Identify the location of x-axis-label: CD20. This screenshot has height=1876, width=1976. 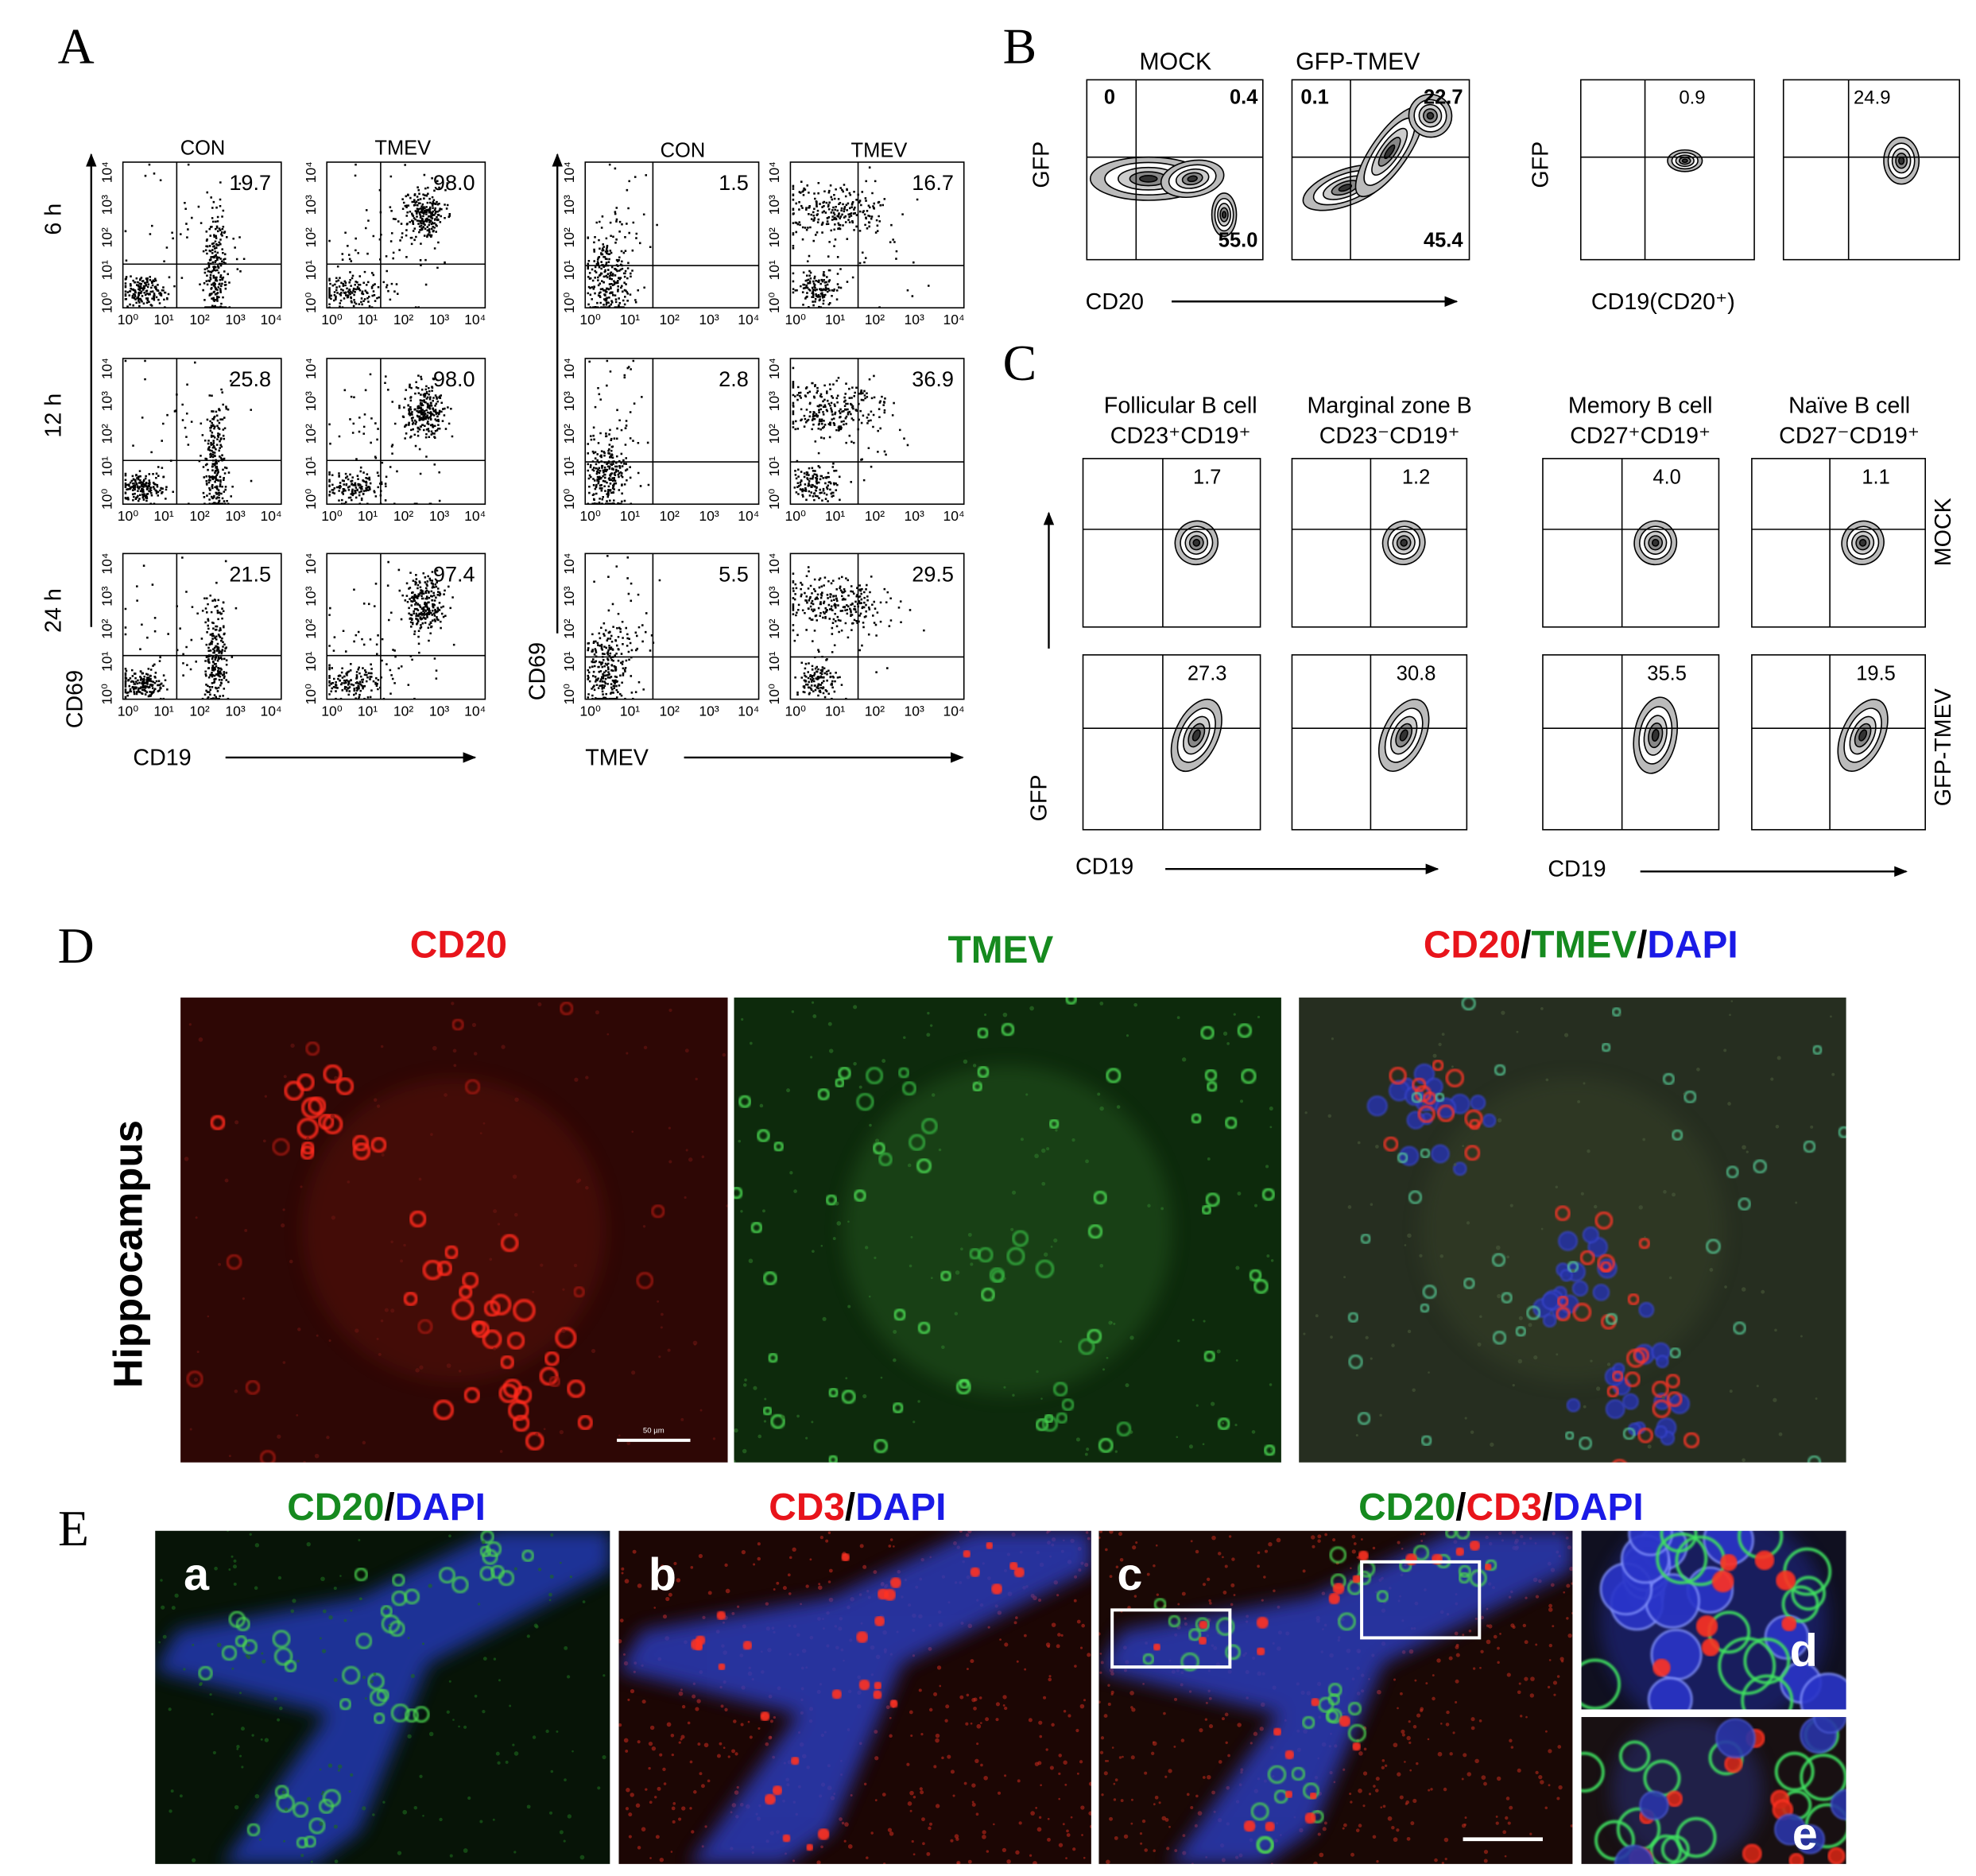
(1115, 302).